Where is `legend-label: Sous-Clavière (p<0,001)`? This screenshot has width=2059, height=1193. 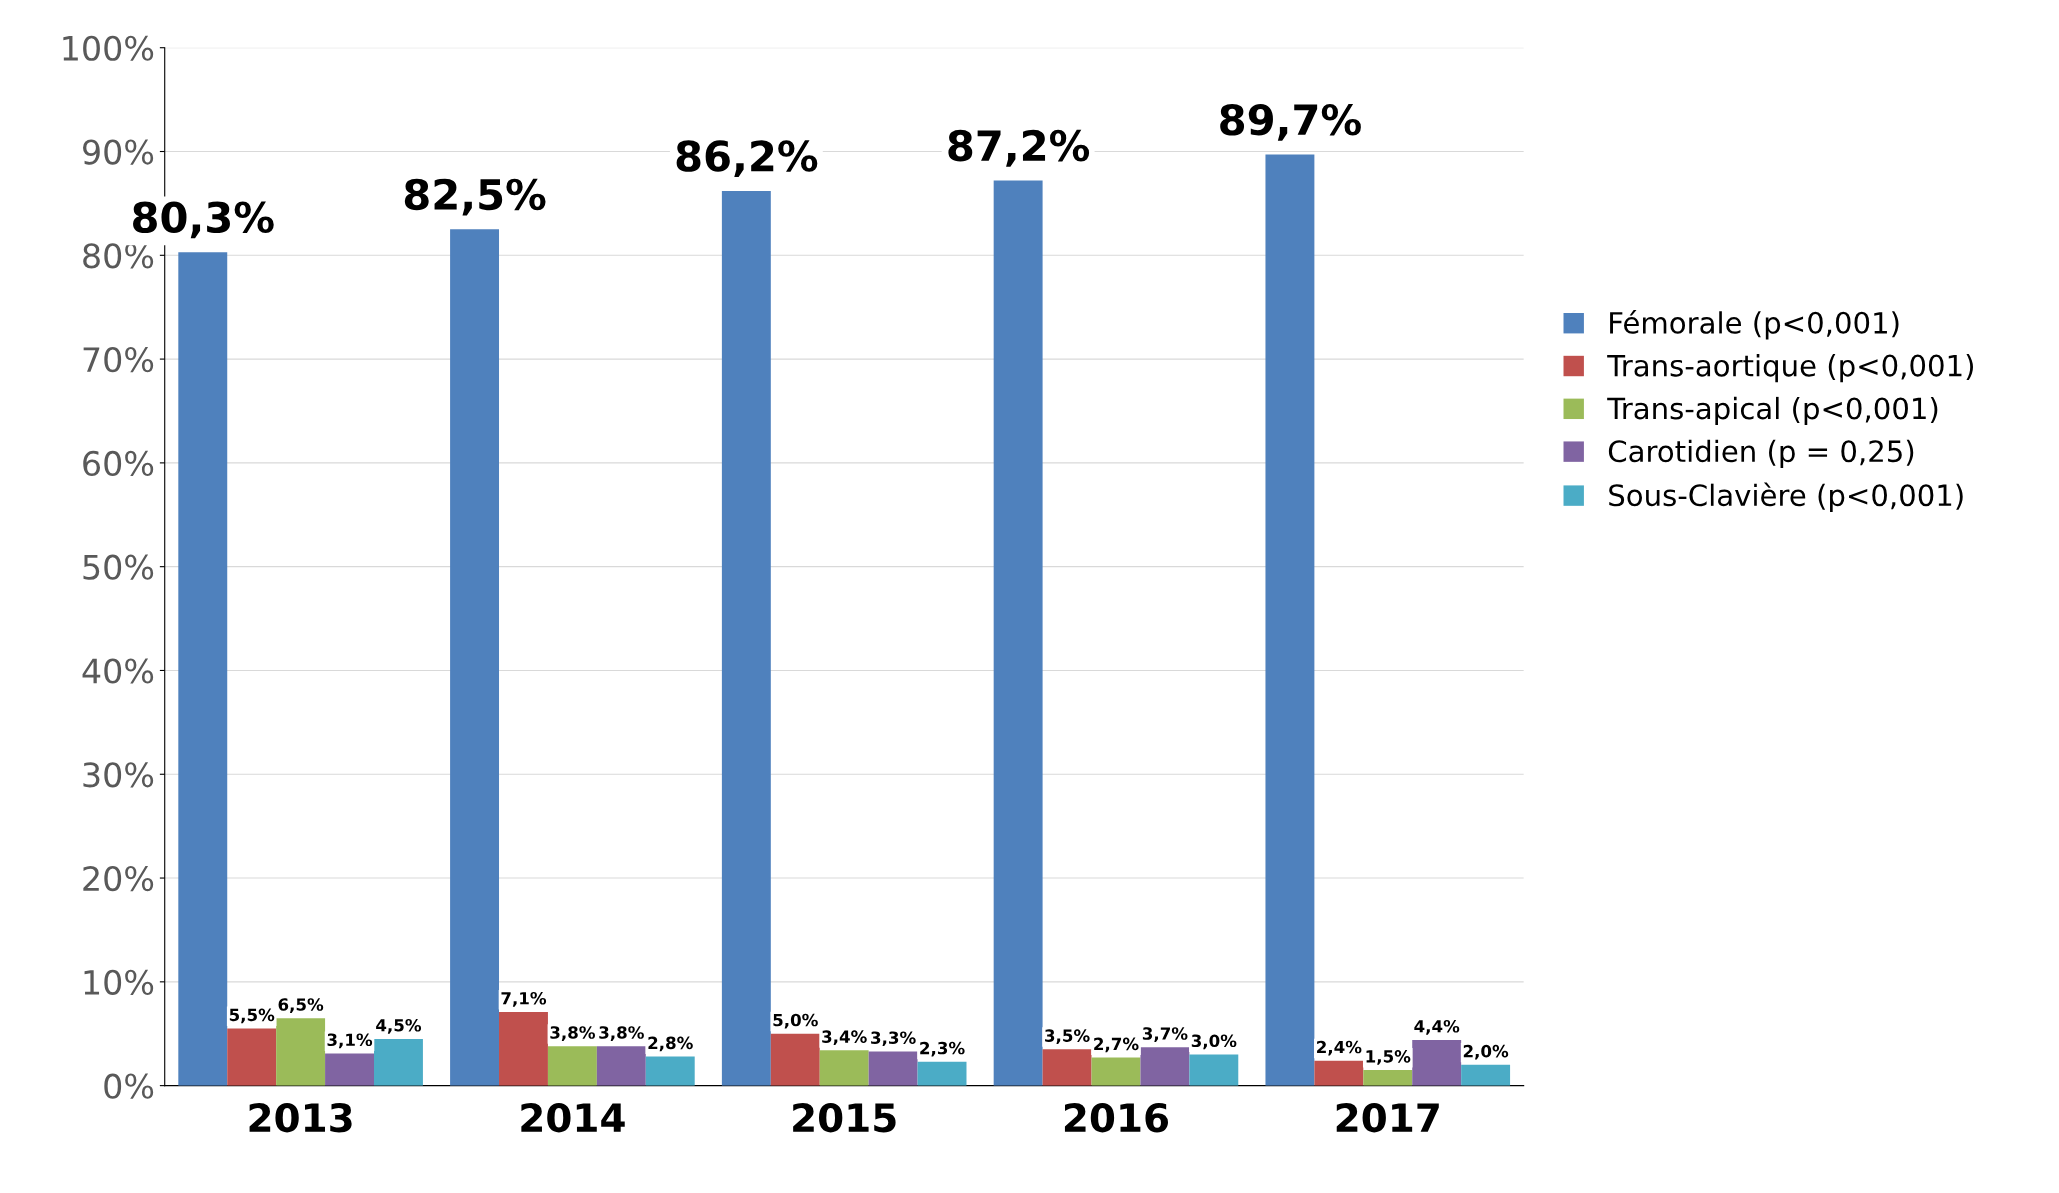
legend-label: Sous-Clavière (p<0,001) is located at coordinates (1786, 497).